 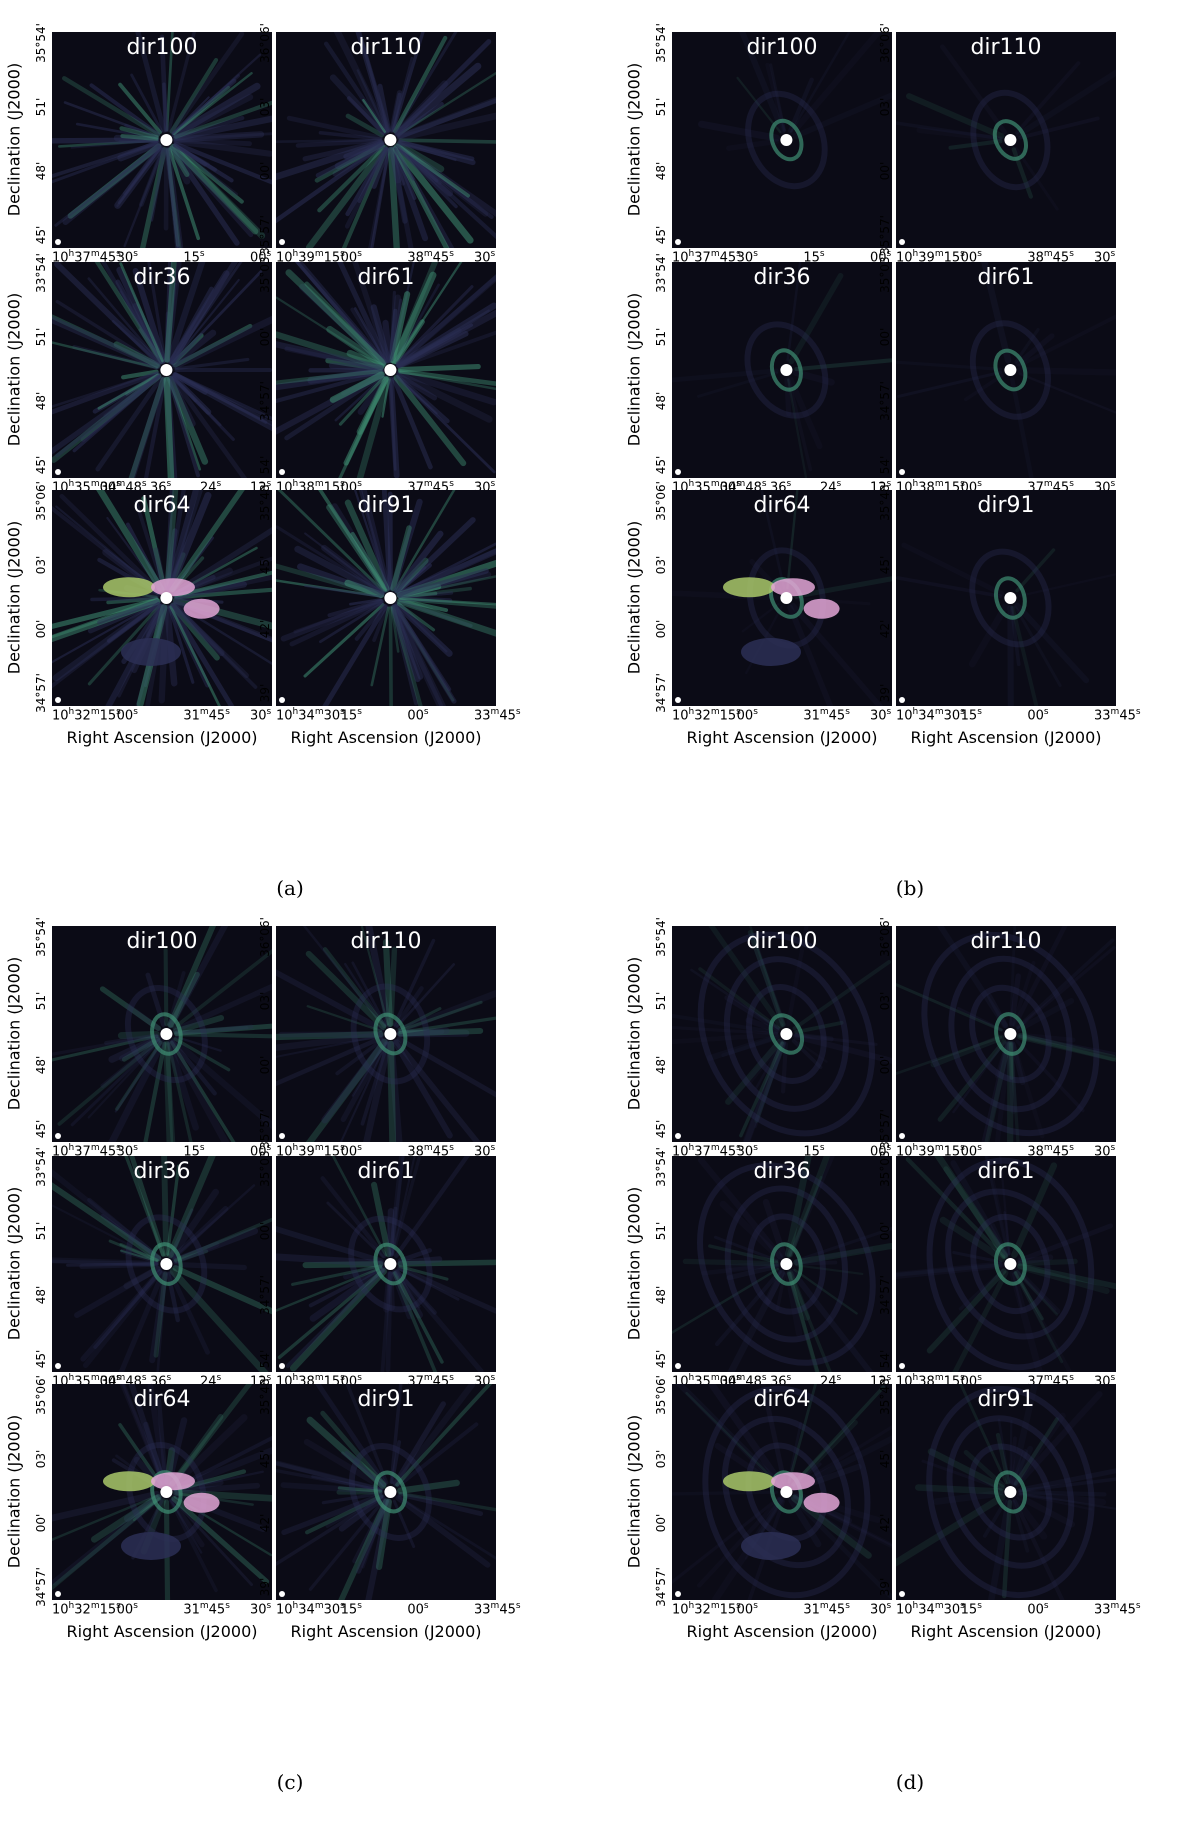 What do you see at coordinates (41, 401) in the screenshot?
I see `y-tick-label: 48'` at bounding box center [41, 401].